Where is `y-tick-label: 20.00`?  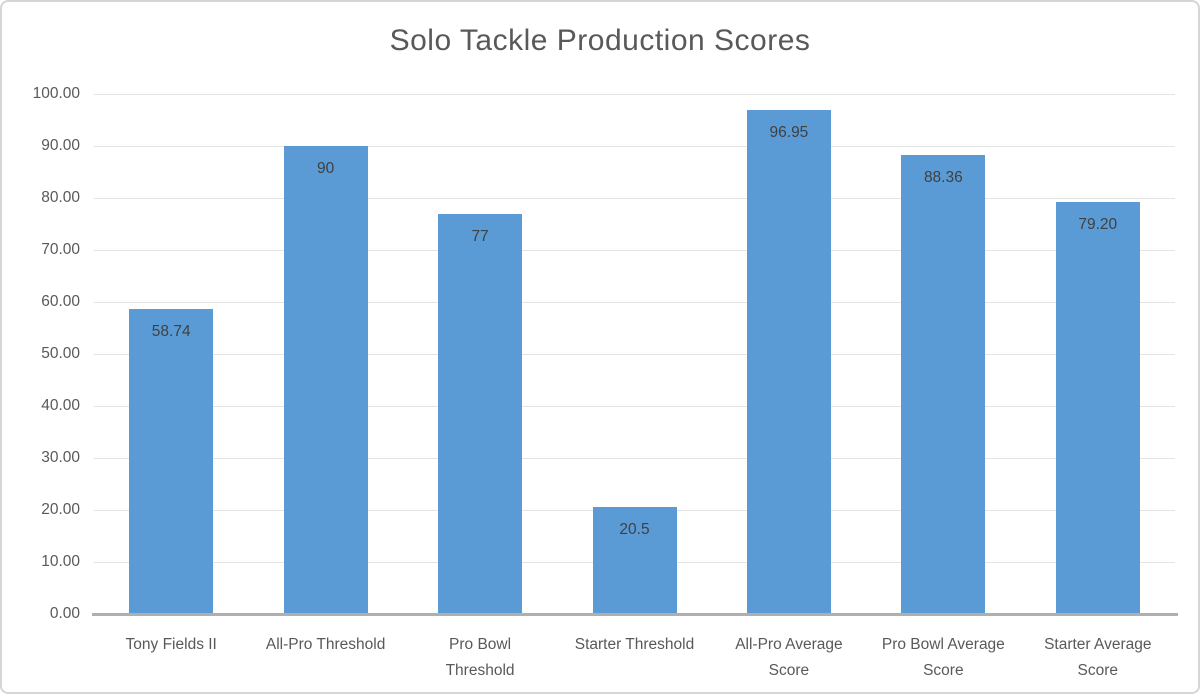
y-tick-label: 20.00 is located at coordinates (60, 509).